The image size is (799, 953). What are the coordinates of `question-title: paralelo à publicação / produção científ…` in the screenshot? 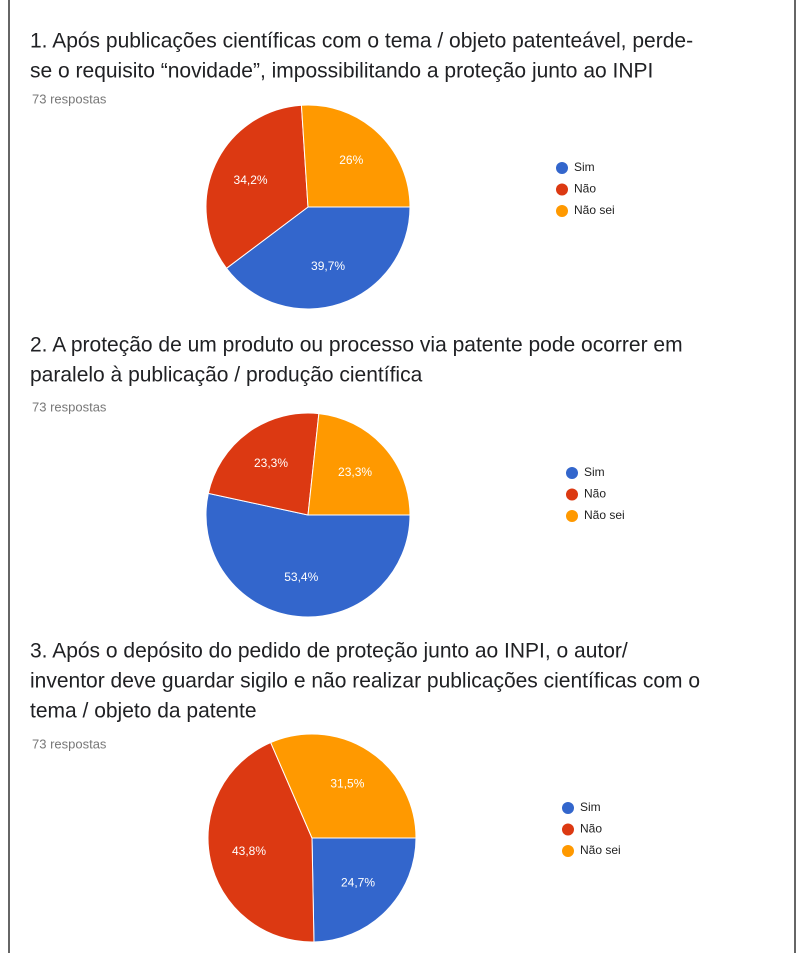 It's located at (226, 375).